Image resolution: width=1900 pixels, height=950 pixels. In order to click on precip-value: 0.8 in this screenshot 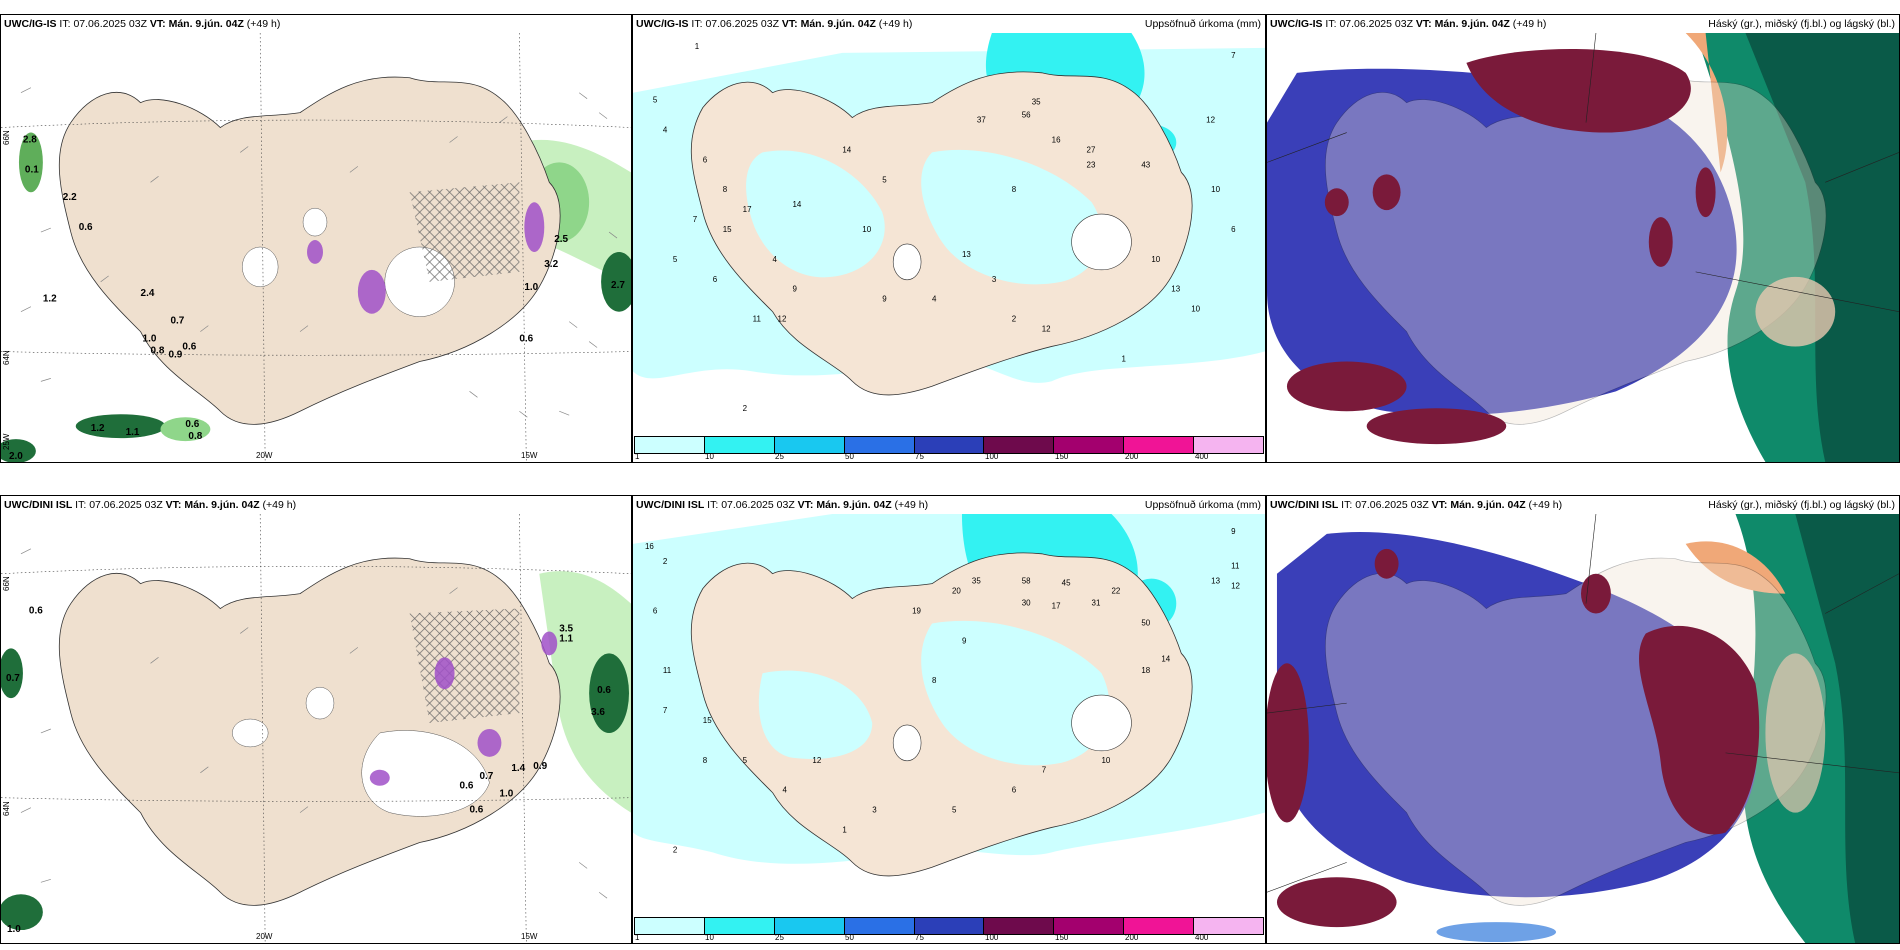, I will do `click(158, 351)`.